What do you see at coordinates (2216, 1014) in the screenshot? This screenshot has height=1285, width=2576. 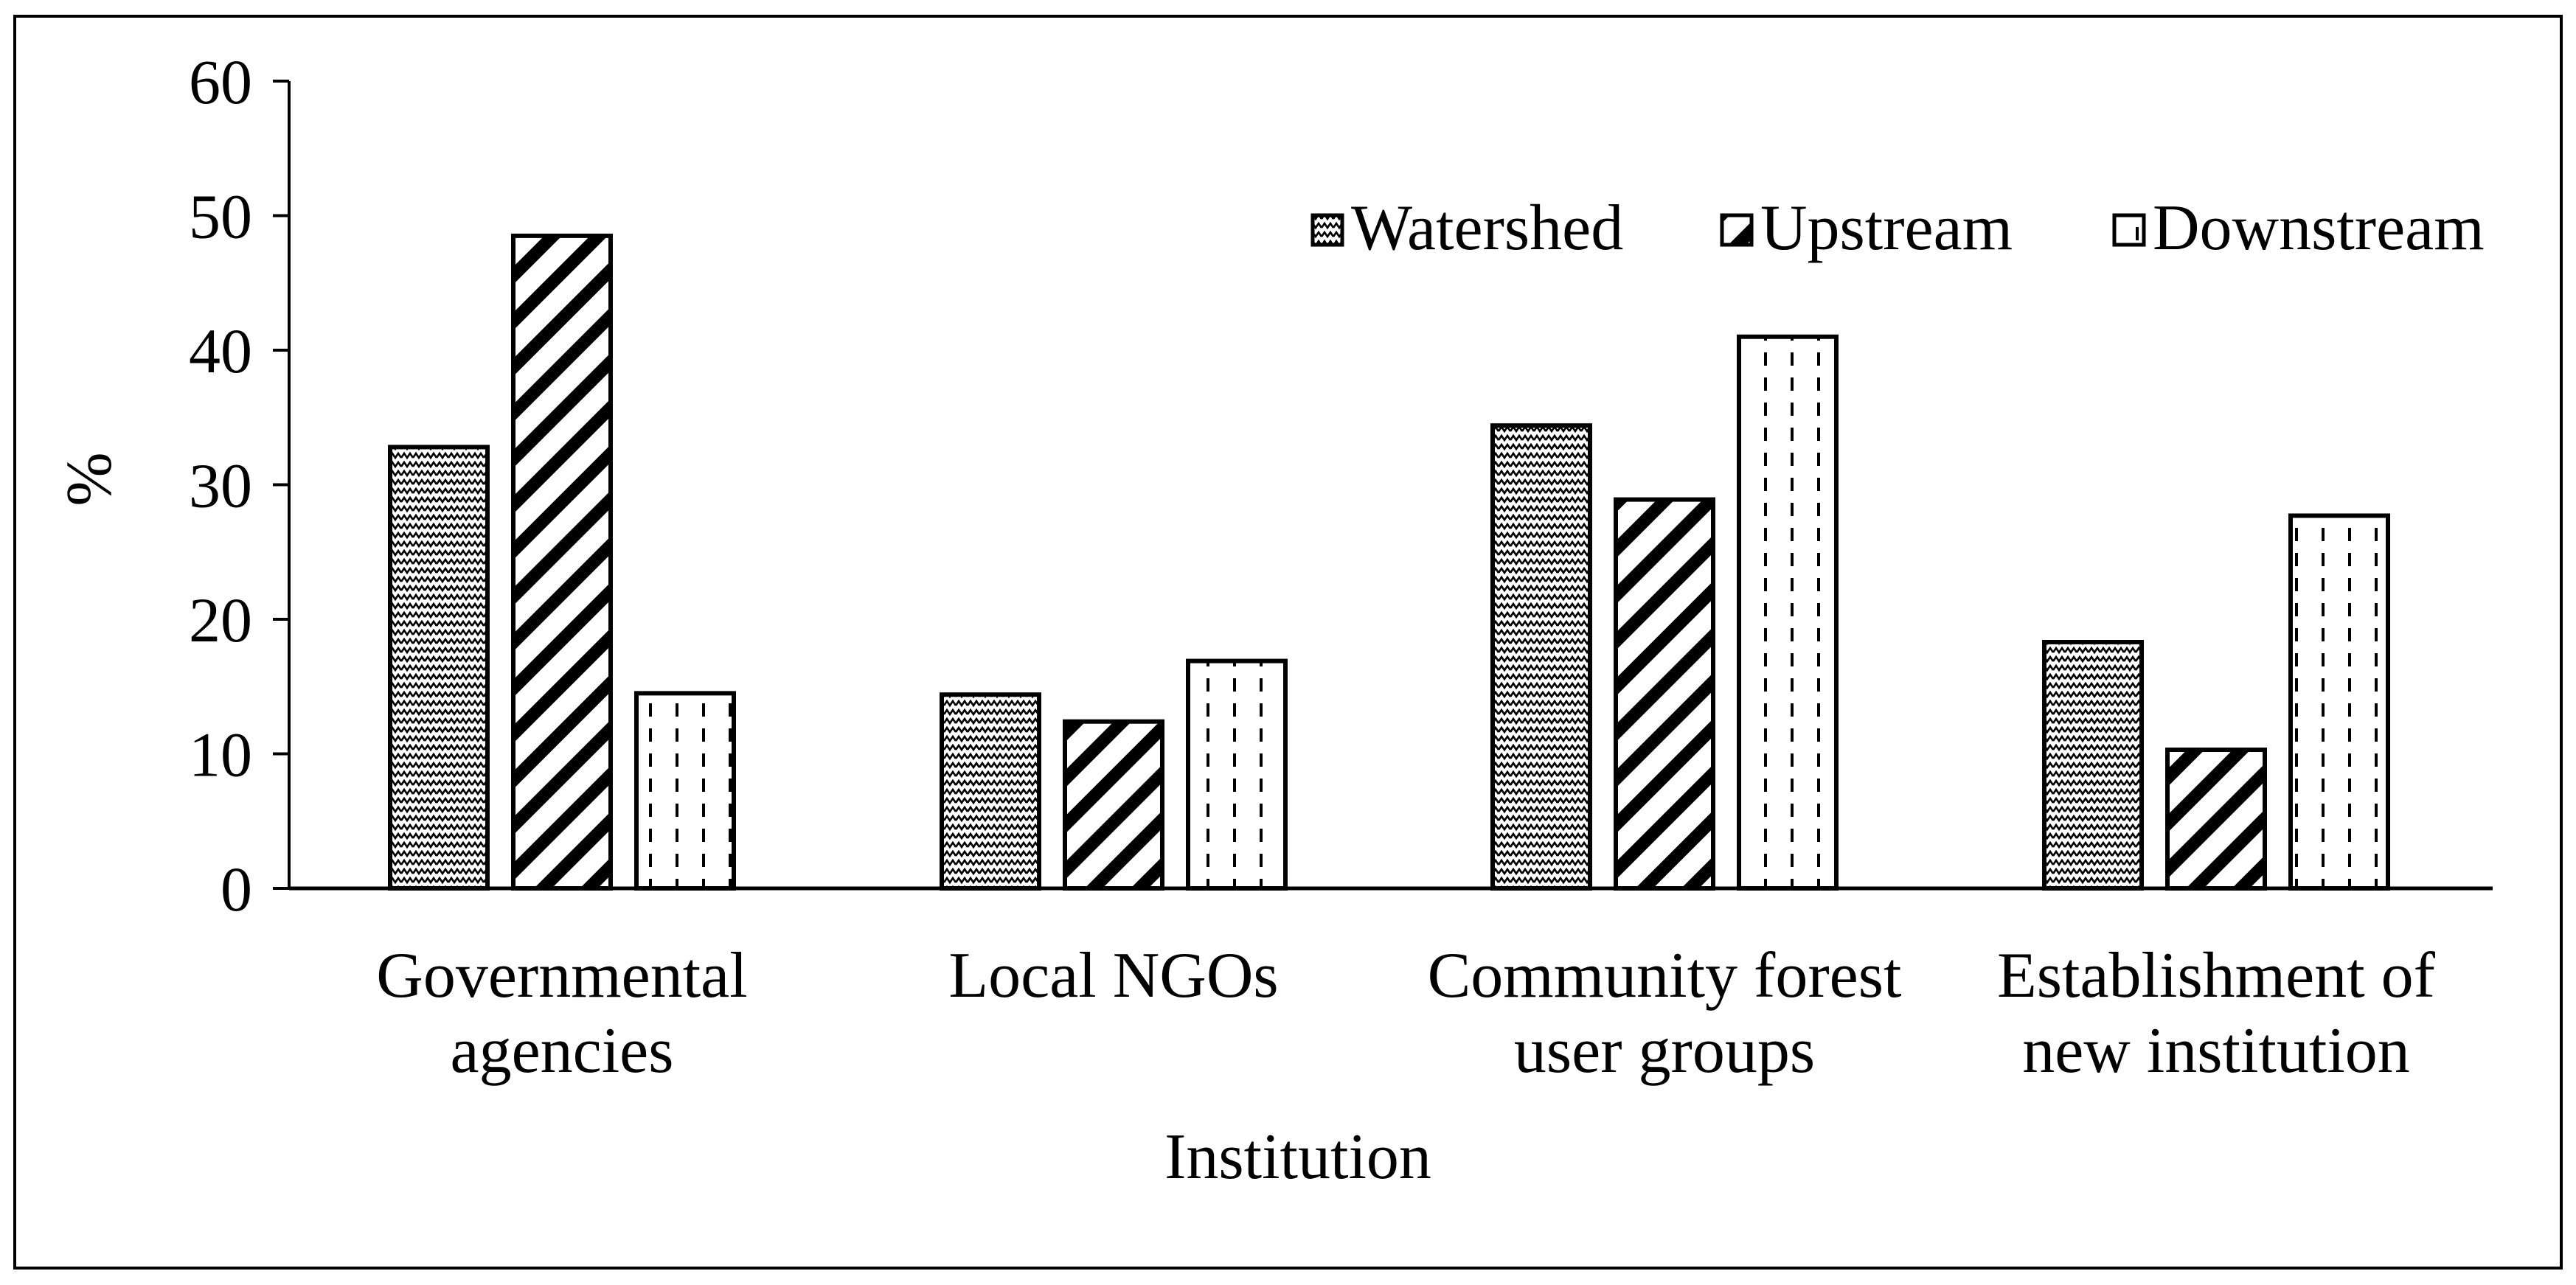 I see `x-tick-label: Establishment of new institution` at bounding box center [2216, 1014].